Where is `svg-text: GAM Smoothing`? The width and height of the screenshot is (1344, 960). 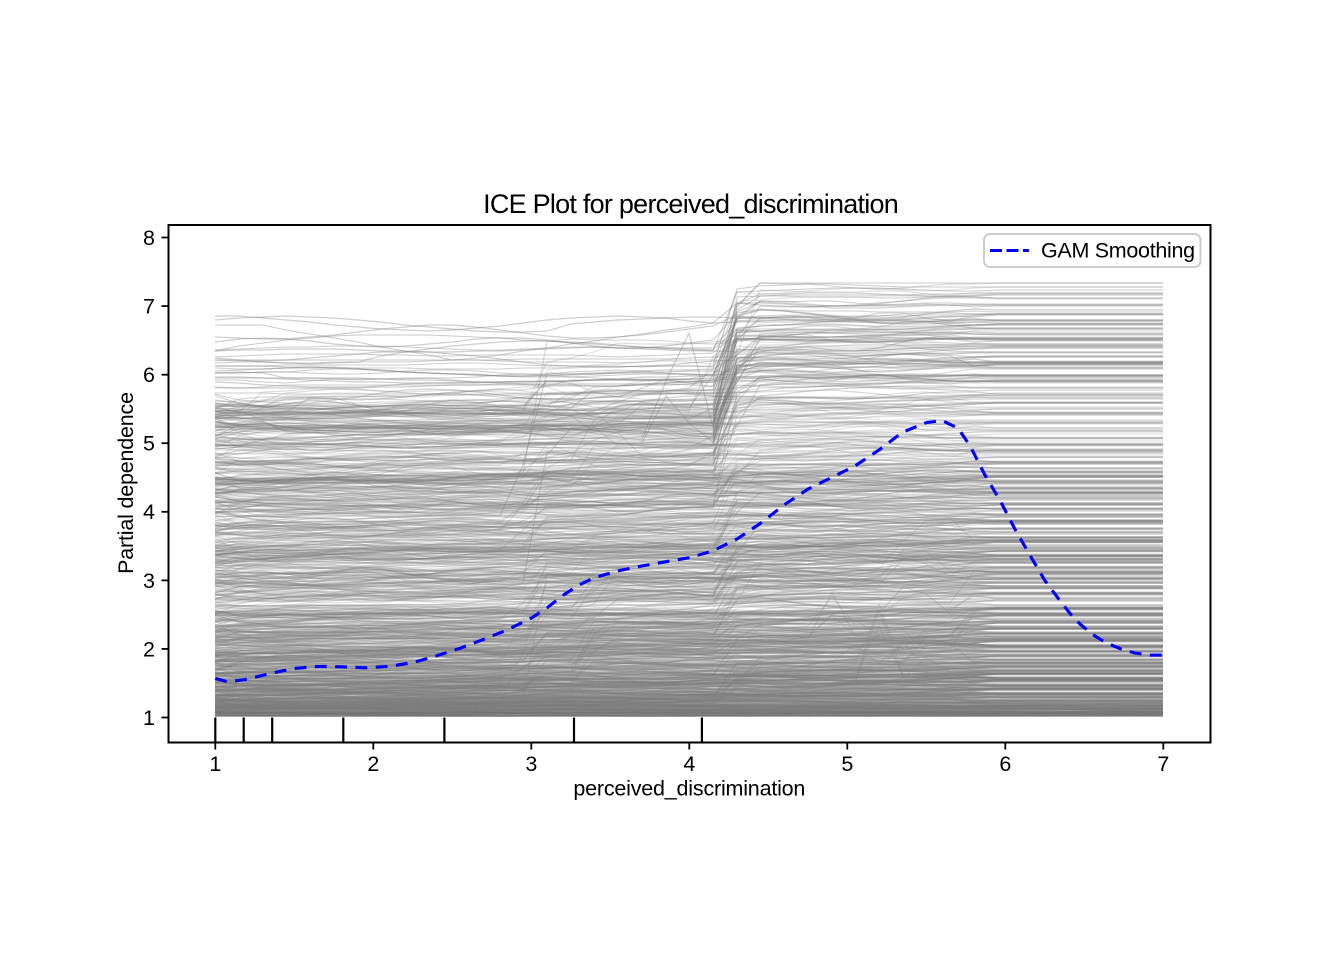 svg-text: GAM Smoothing is located at coordinates (1118, 251).